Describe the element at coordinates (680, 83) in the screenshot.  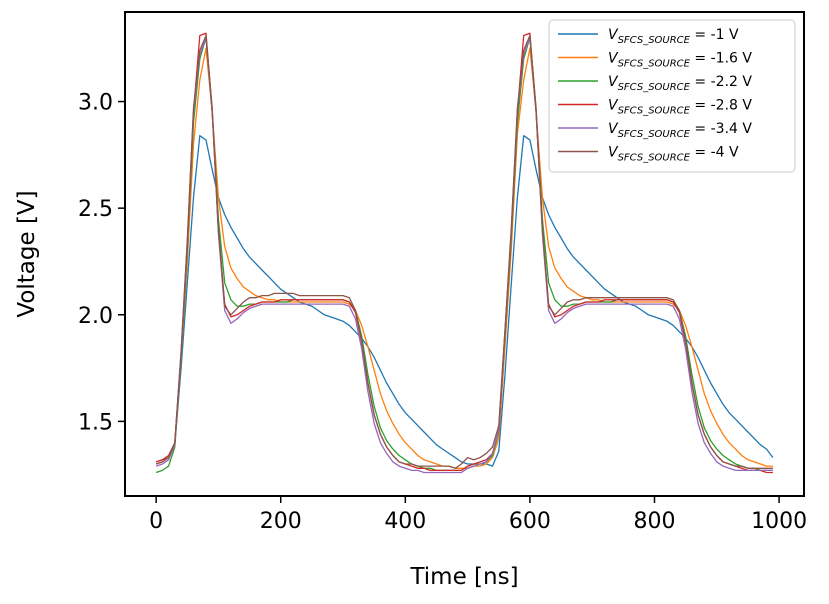
I see `legend-label-3: VSFCS_SOURCE = -2.2 V` at that location.